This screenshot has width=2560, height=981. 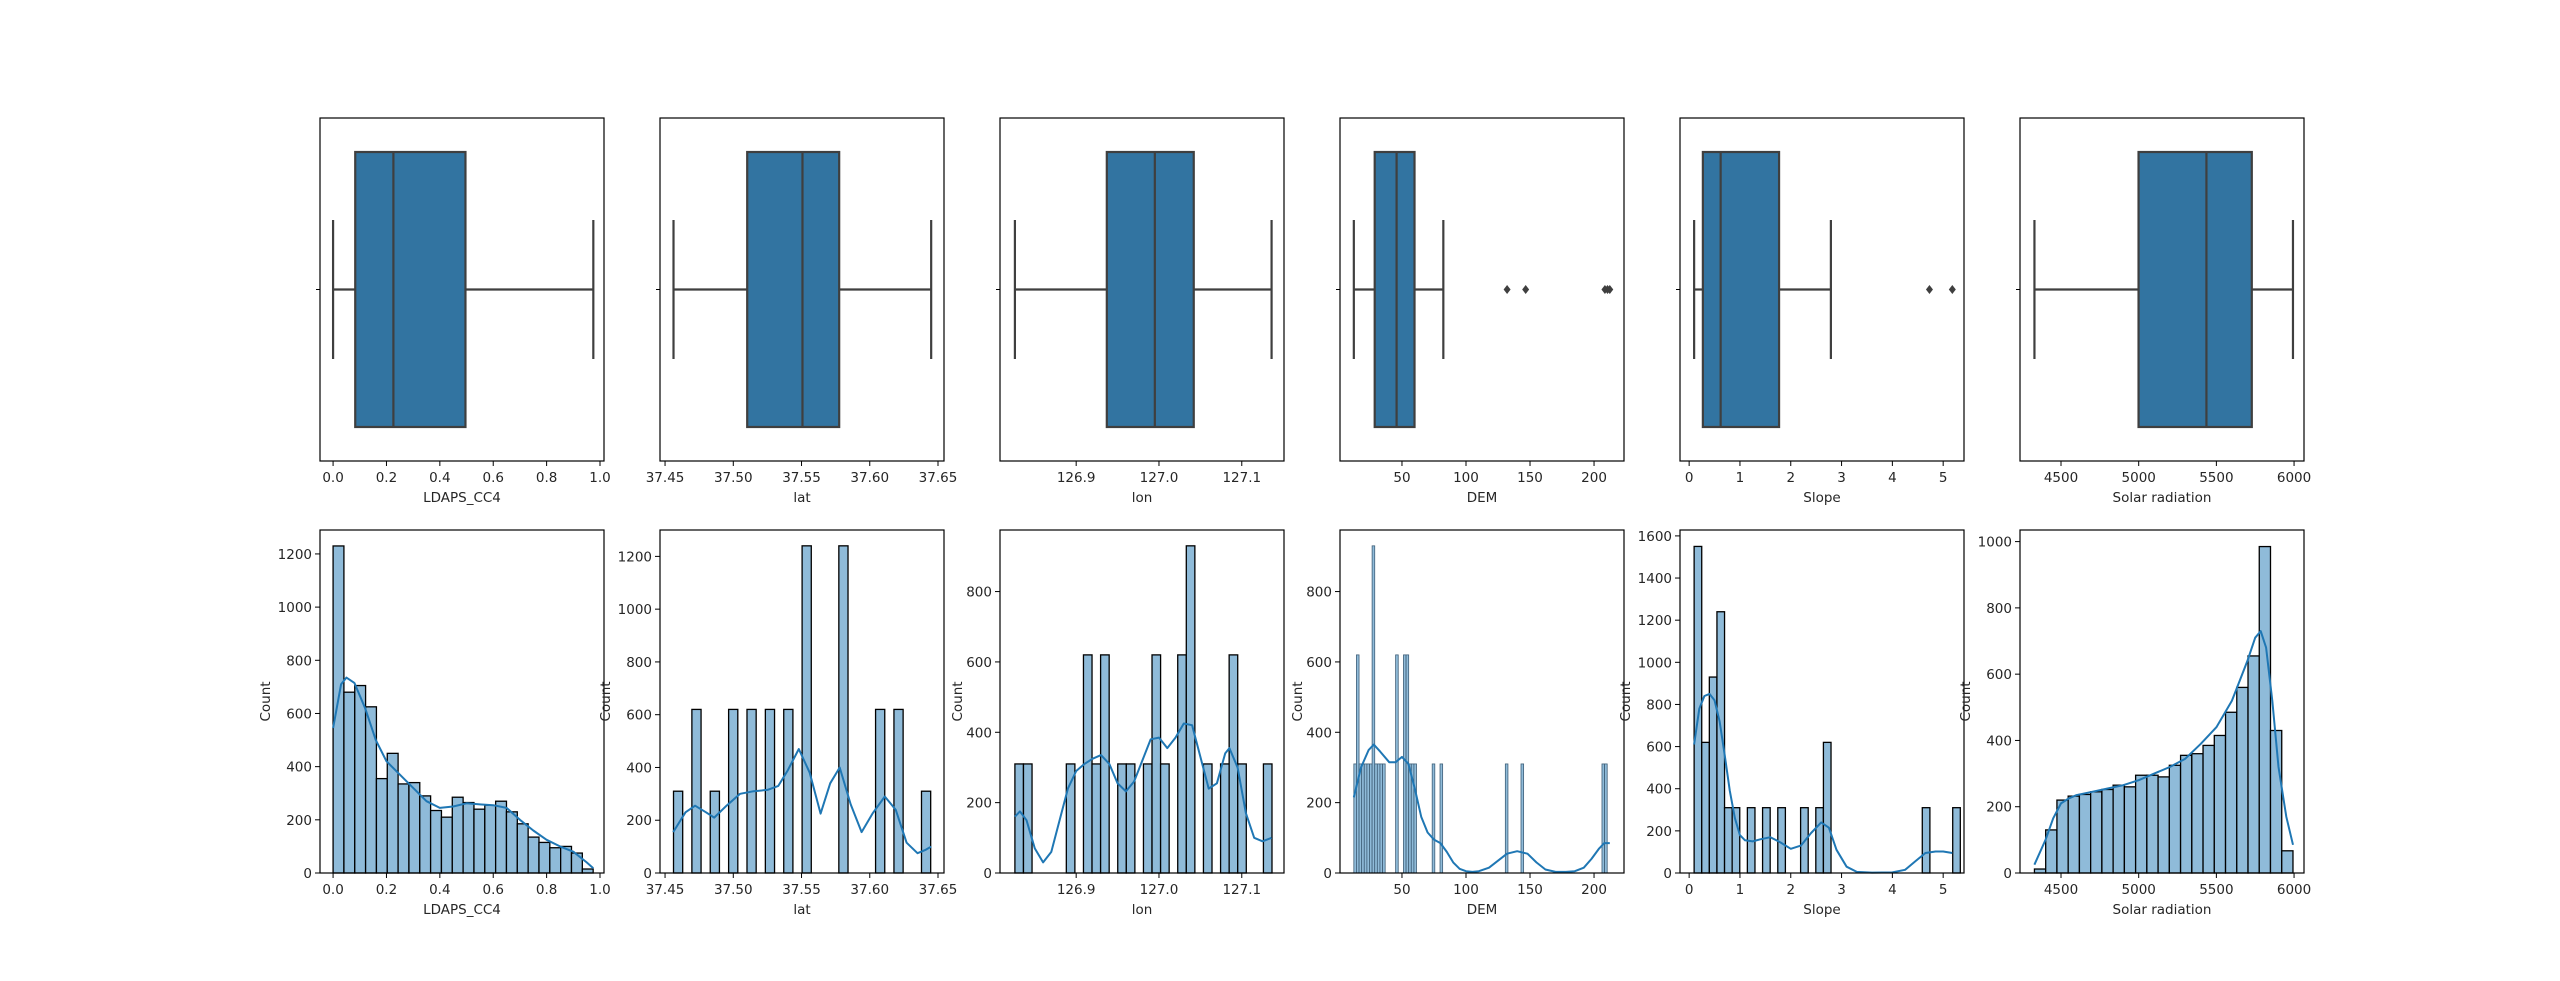 What do you see at coordinates (1689, 478) in the screenshot?
I see `x-tick-label: 0` at bounding box center [1689, 478].